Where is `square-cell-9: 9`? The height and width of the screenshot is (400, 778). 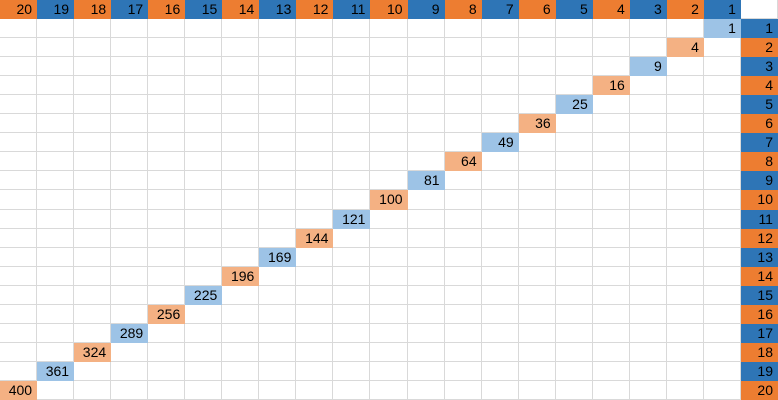
square-cell-9: 9 is located at coordinates (648, 67).